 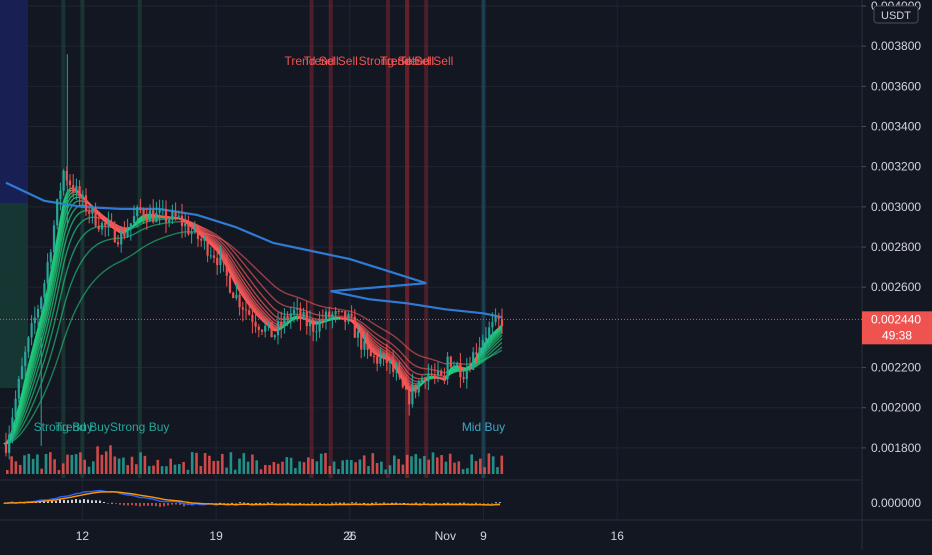 What do you see at coordinates (896, 503) in the screenshot?
I see `osc-tick-label: 0.000000` at bounding box center [896, 503].